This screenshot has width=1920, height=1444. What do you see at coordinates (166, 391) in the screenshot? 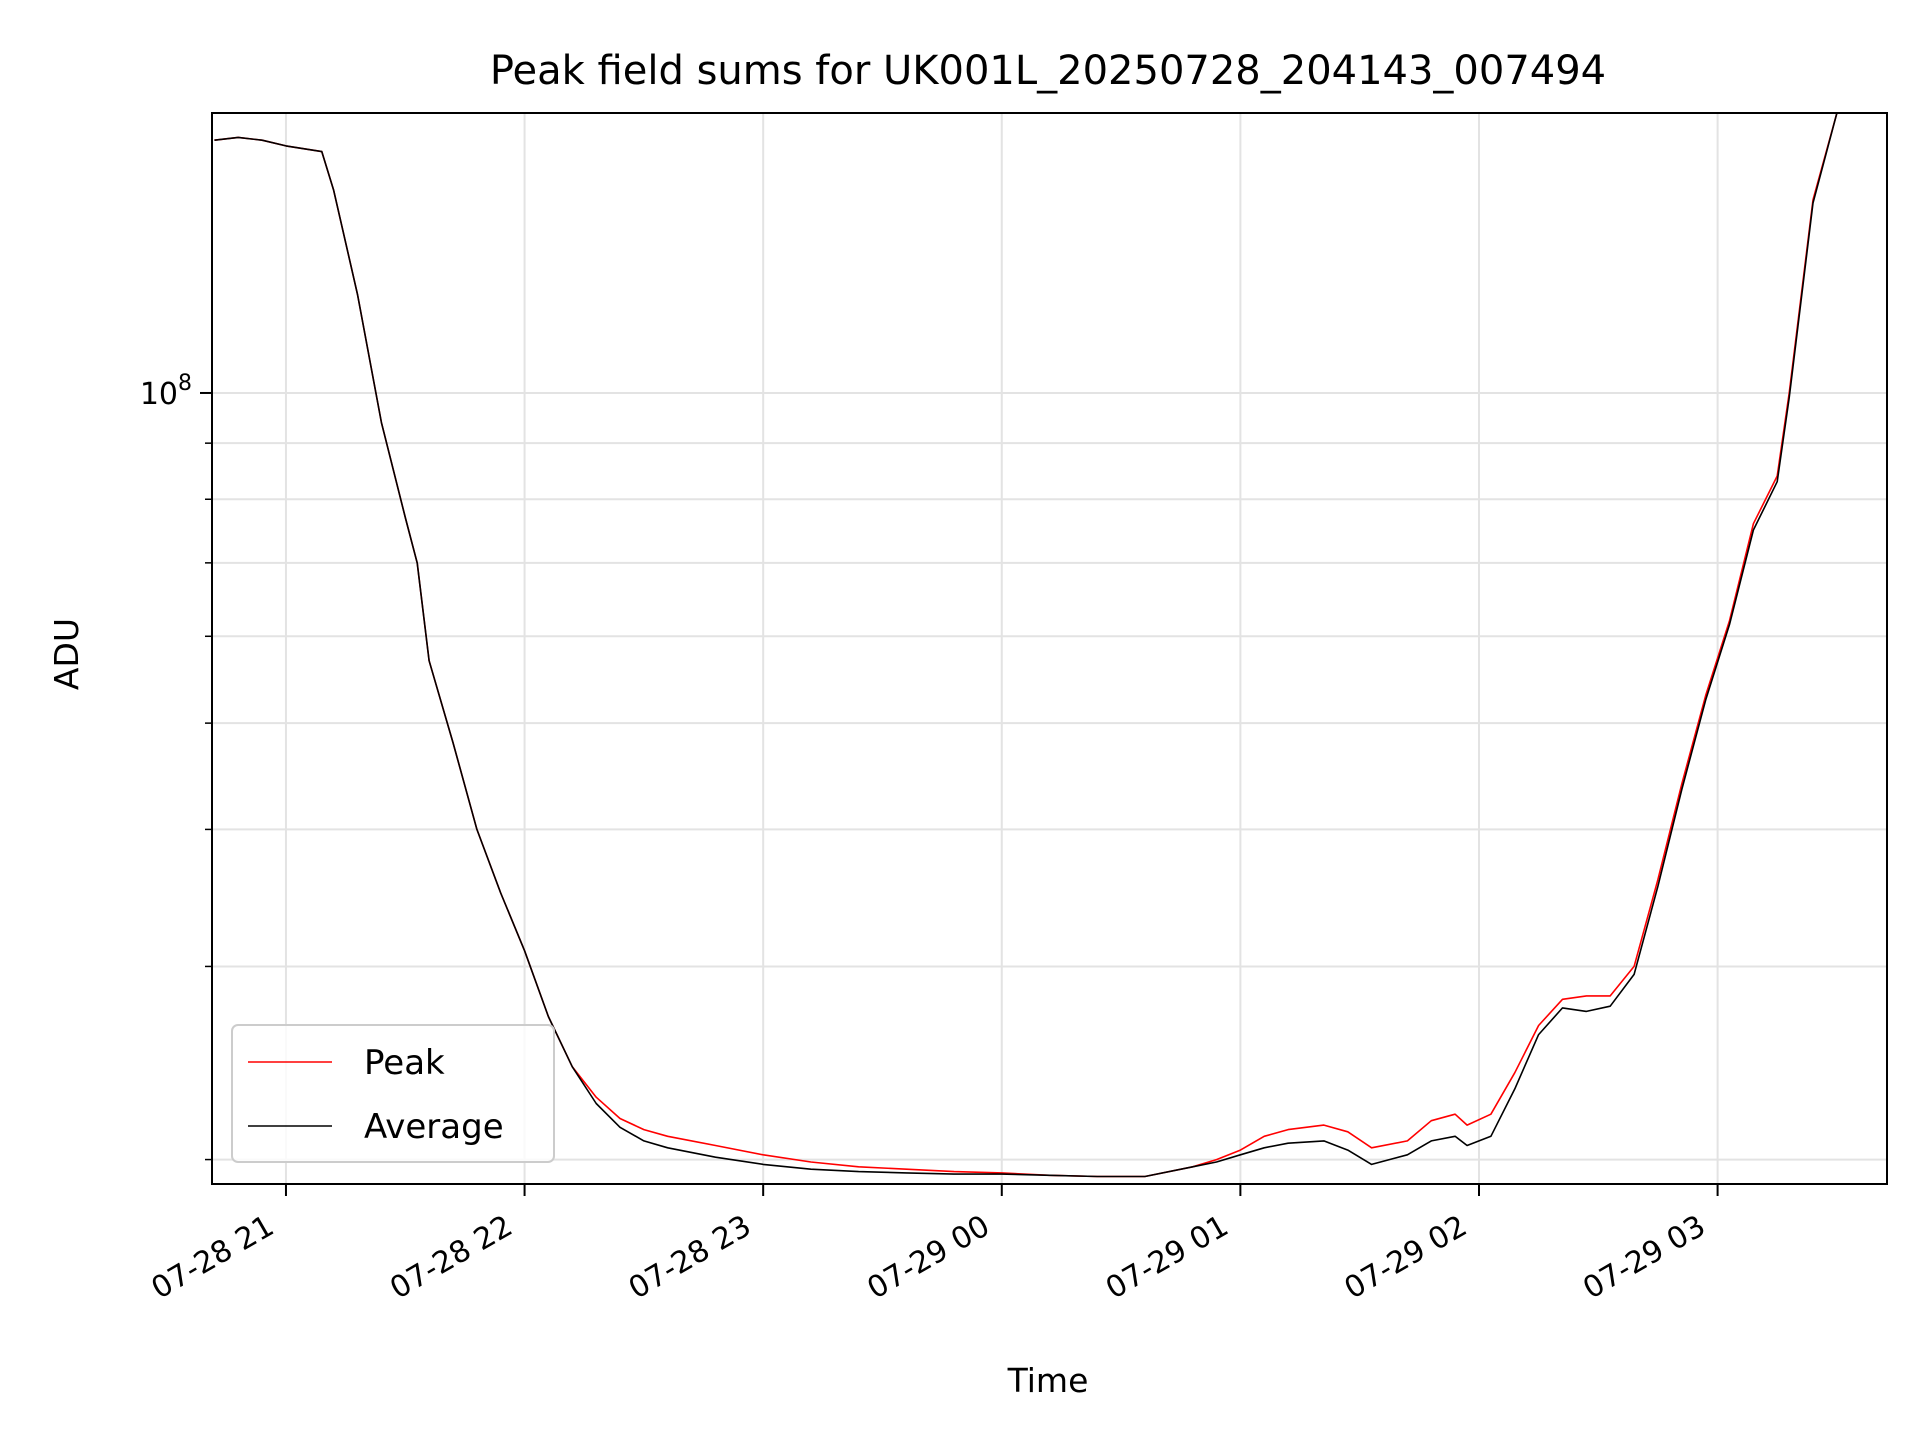
I see `y-major-tick-label: 108` at bounding box center [166, 391].